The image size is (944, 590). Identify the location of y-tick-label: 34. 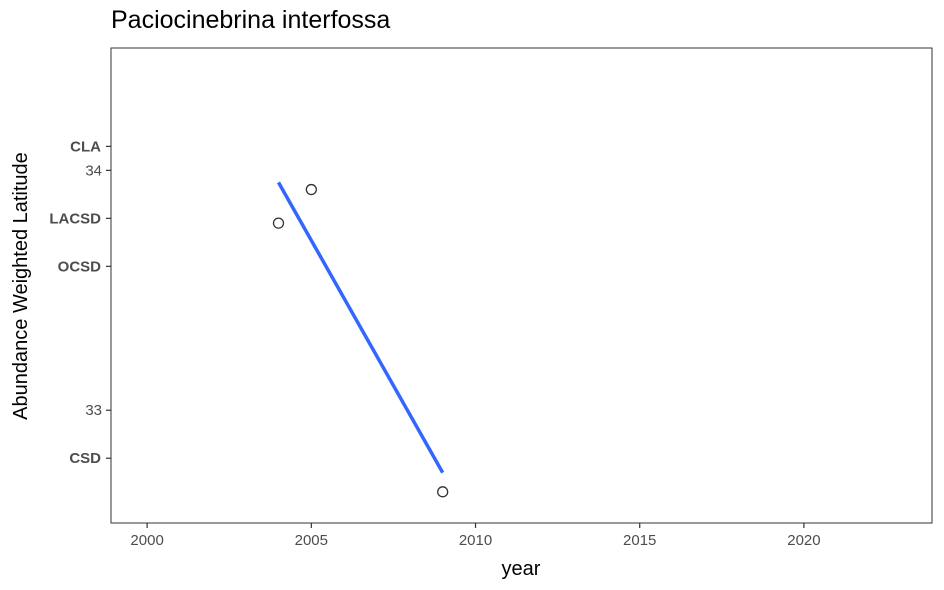
(93, 170).